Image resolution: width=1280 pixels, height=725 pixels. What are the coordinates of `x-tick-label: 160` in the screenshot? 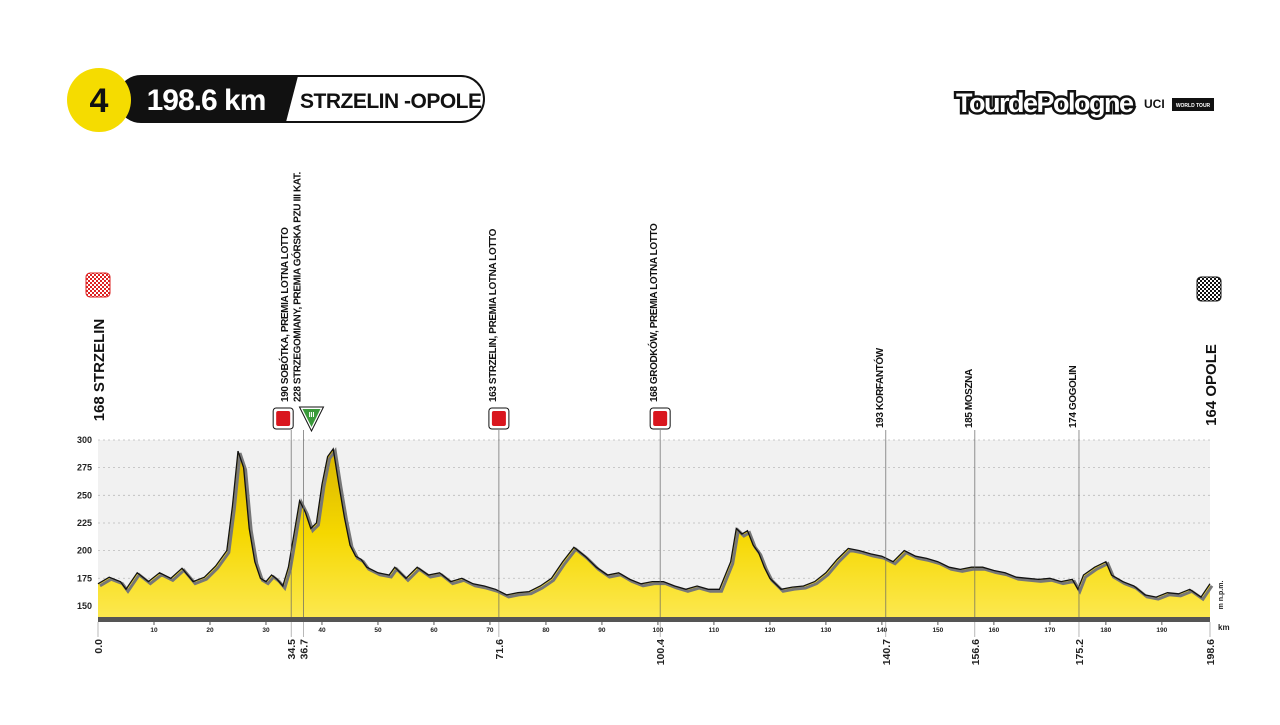 It's located at (993, 630).